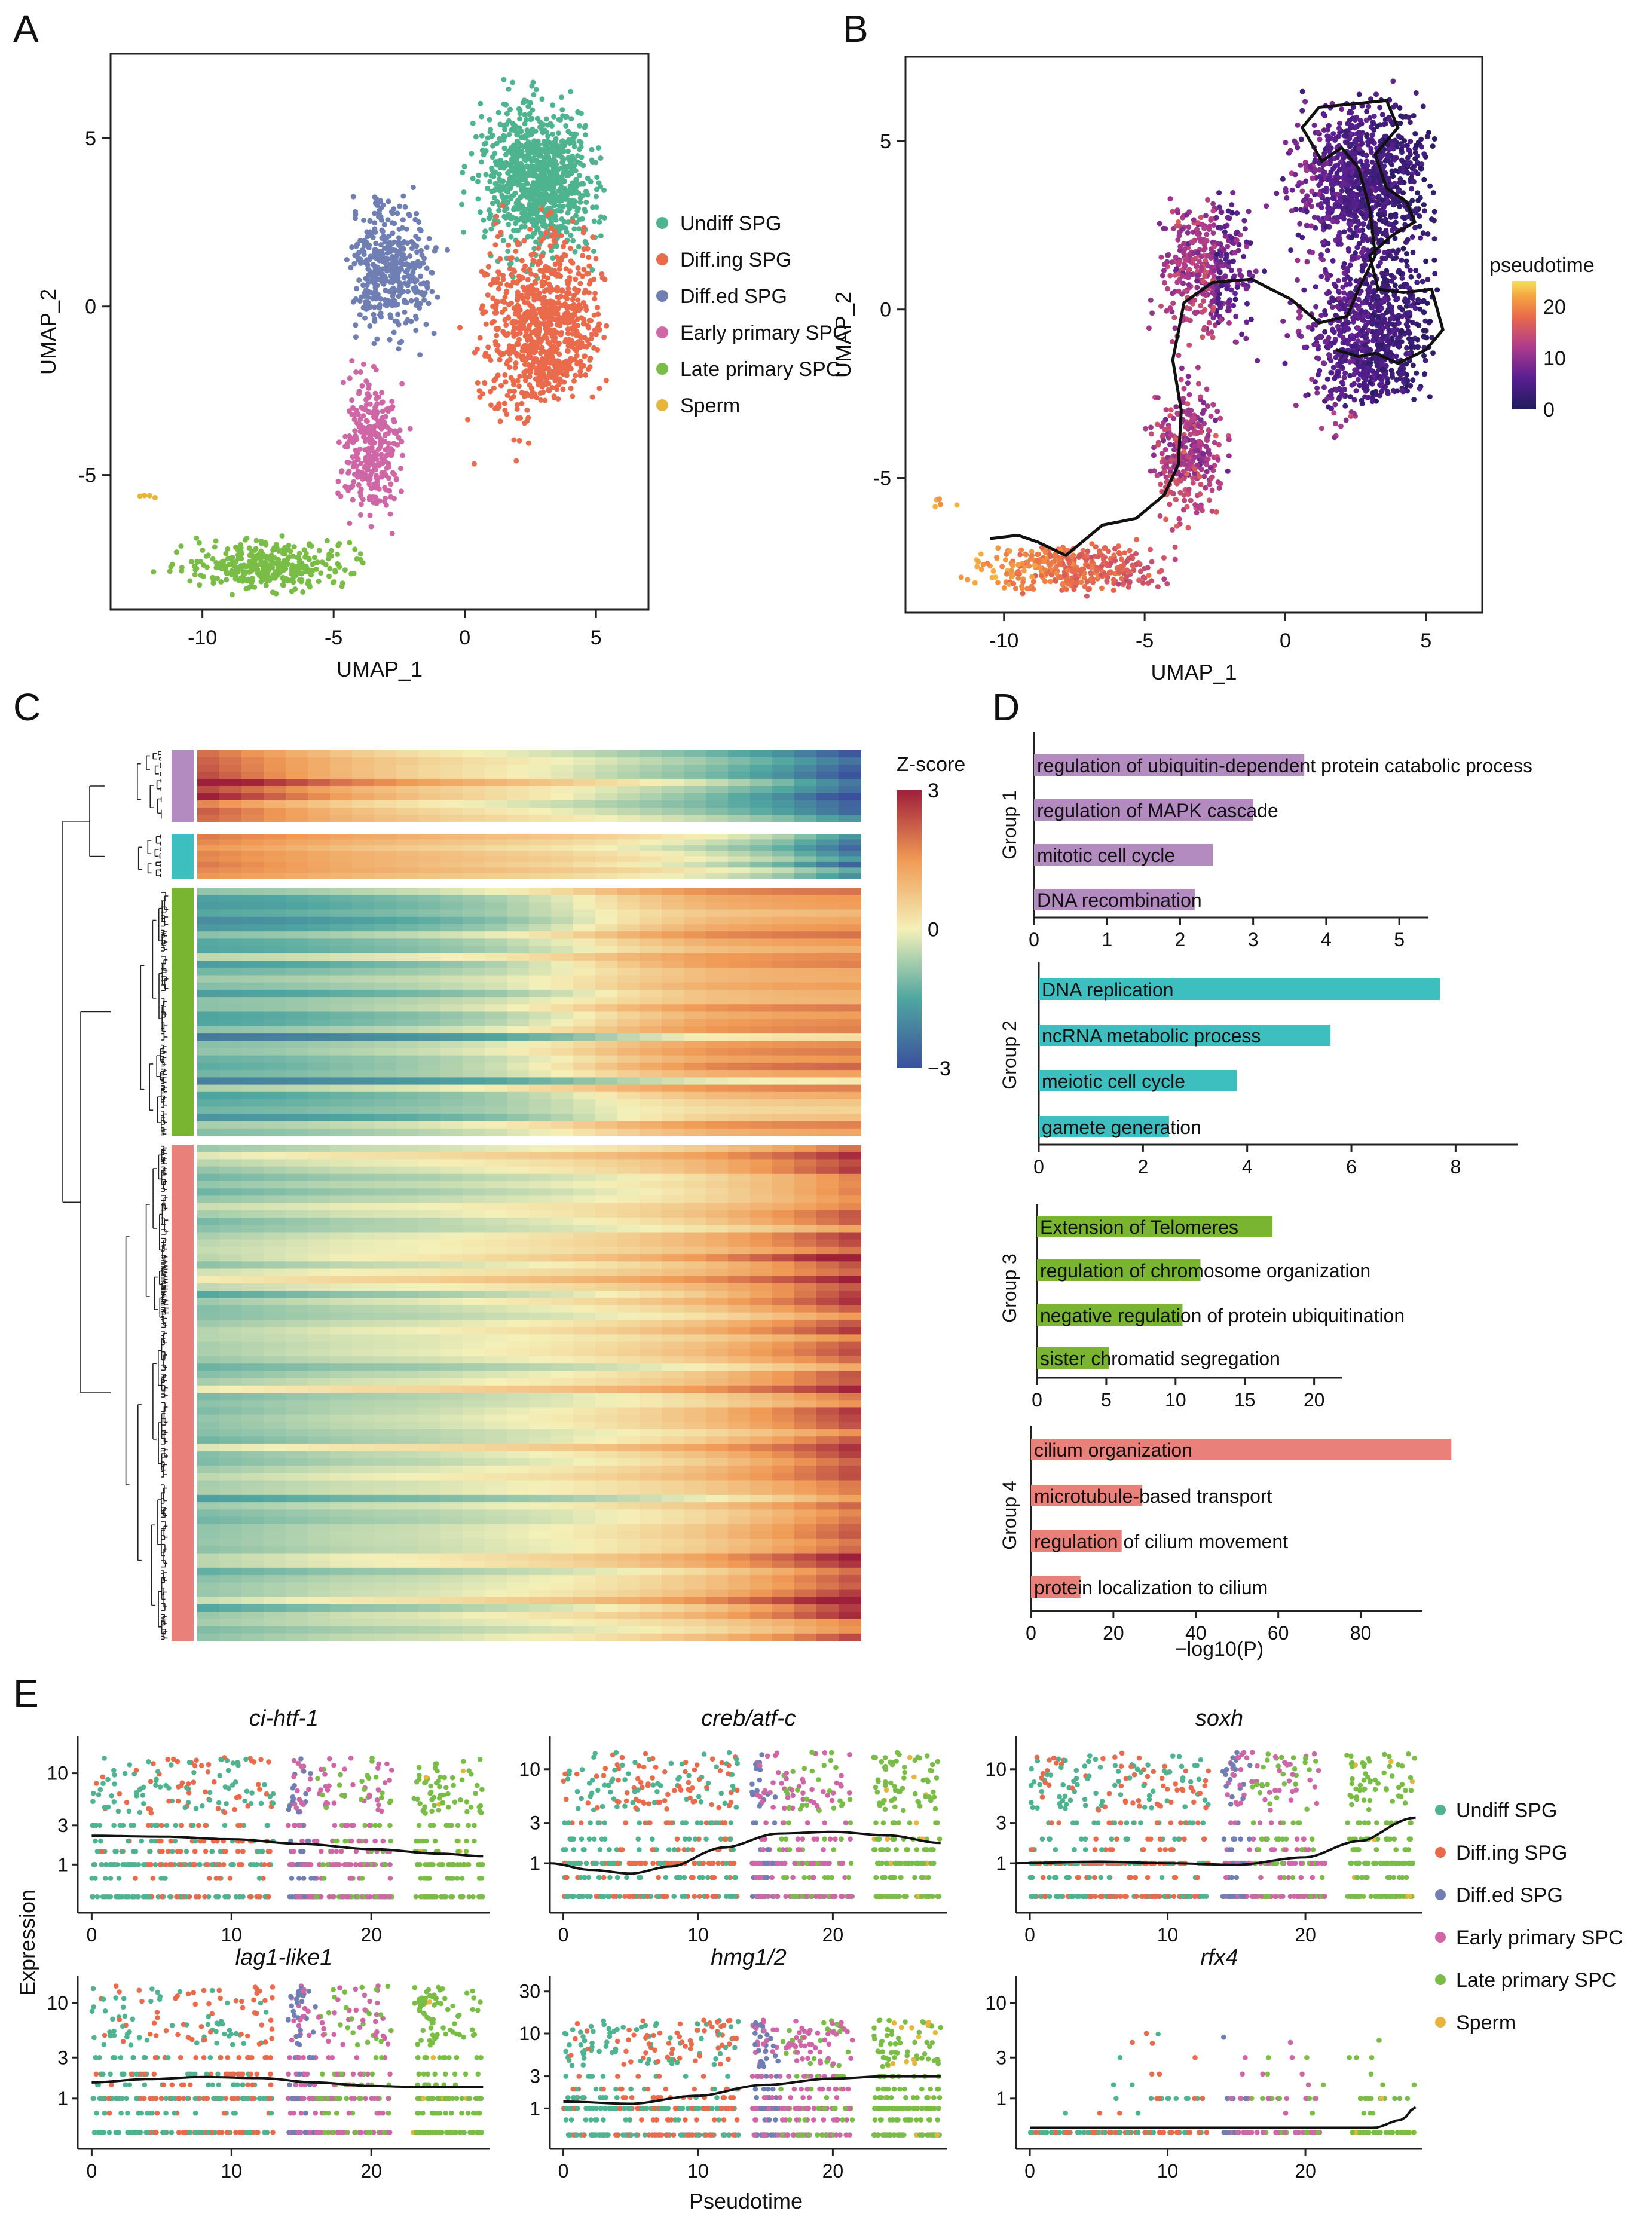 The width and height of the screenshot is (1652, 2220). Describe the element at coordinates (27, 707) in the screenshot. I see `panel-label-c: C` at that location.